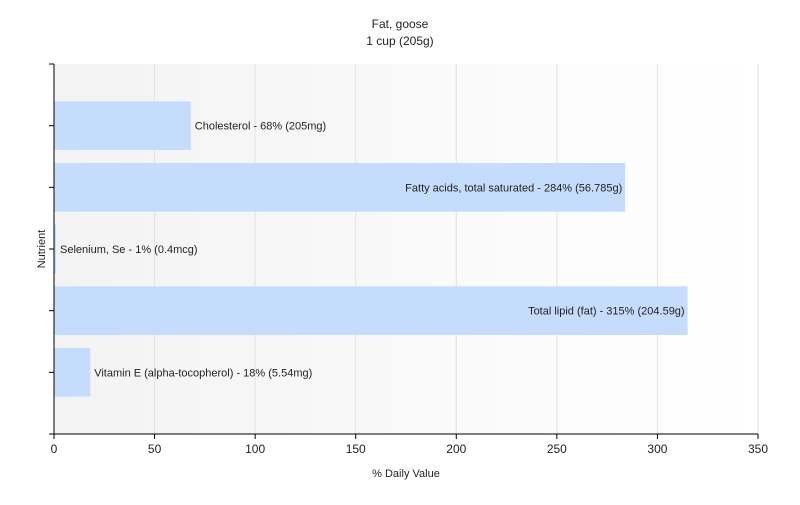 The width and height of the screenshot is (800, 505). I want to click on bar-data-label: Selenium, Se - 1% (0.4mcg), so click(129, 250).